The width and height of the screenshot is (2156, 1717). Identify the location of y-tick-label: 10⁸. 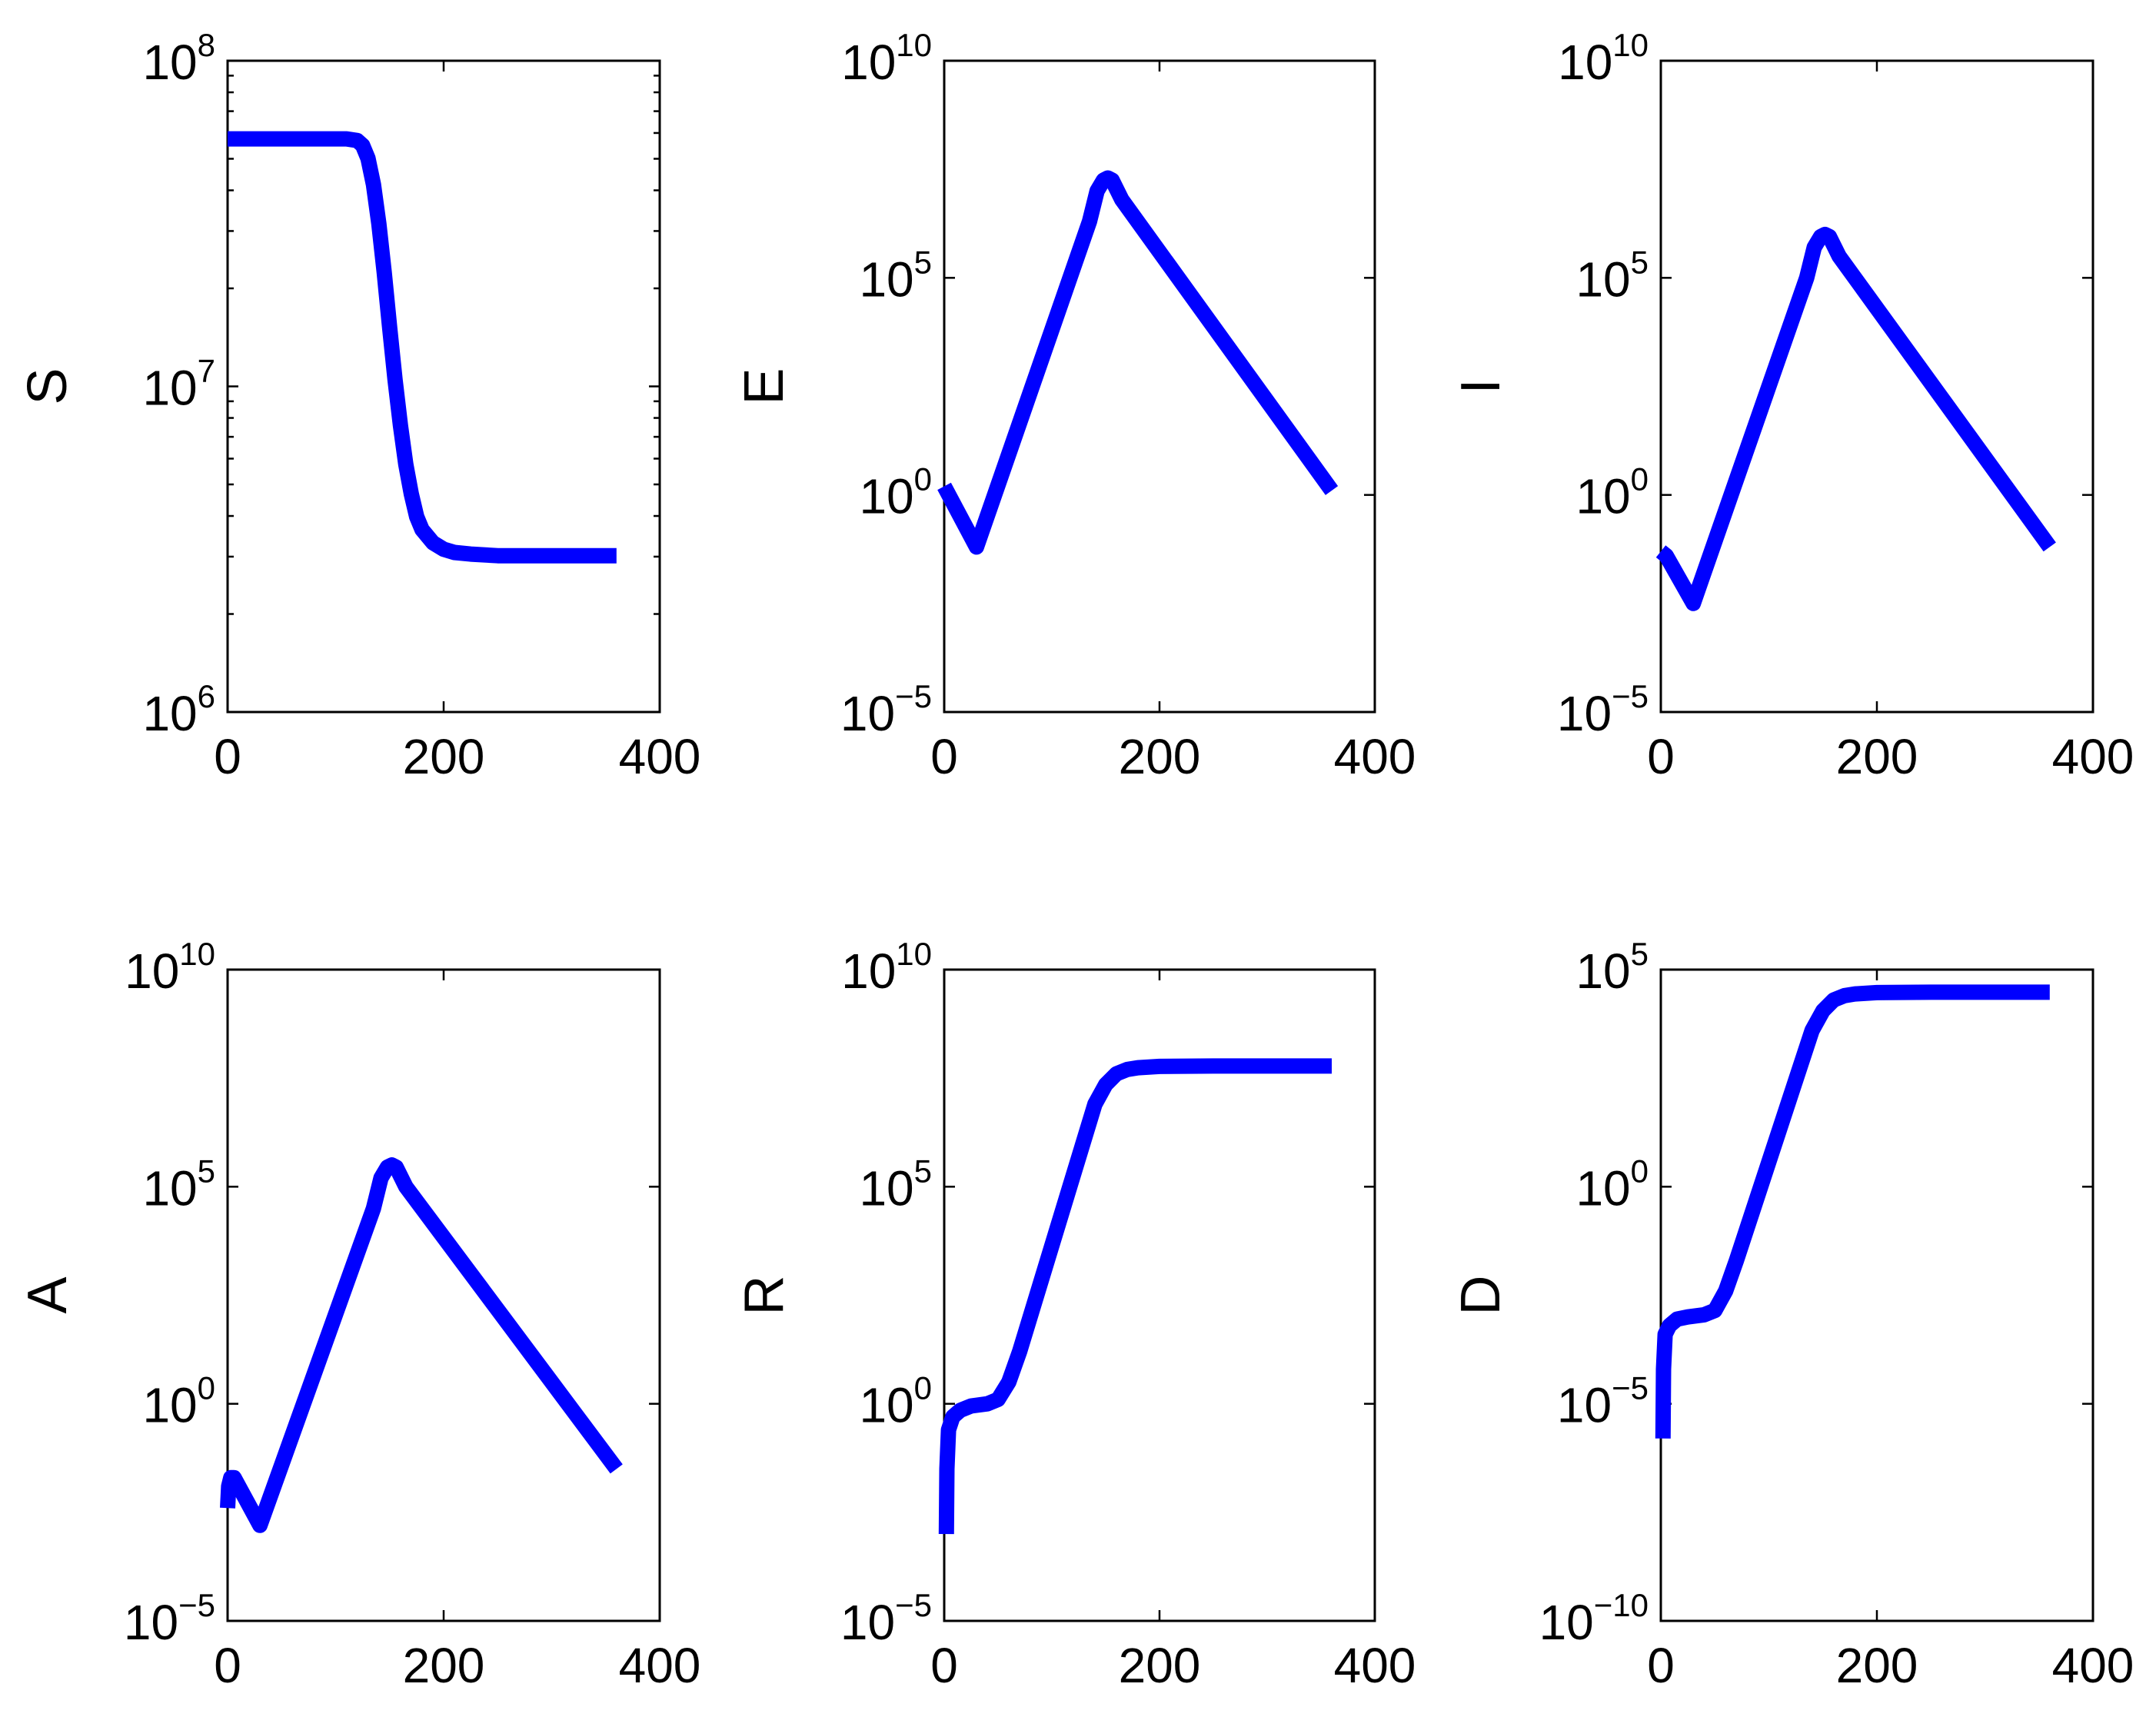
(178, 59).